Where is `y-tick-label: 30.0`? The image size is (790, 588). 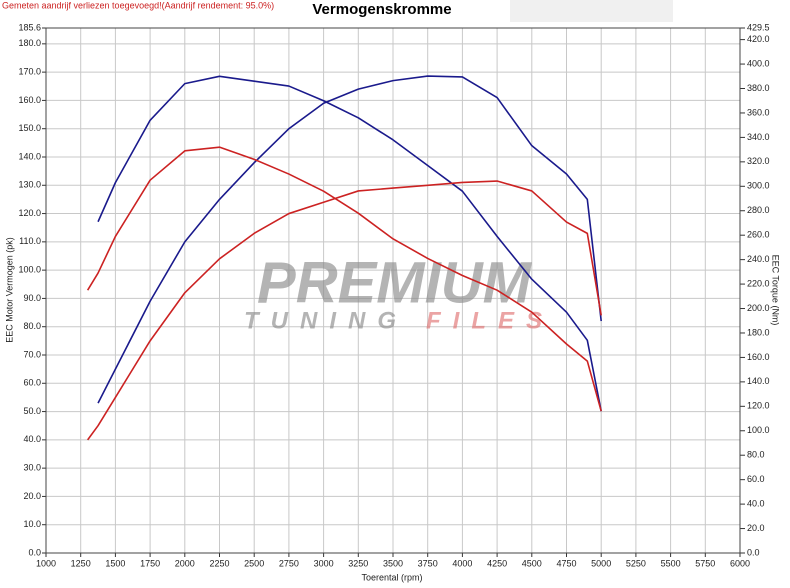 y-tick-label: 30.0 is located at coordinates (32, 468).